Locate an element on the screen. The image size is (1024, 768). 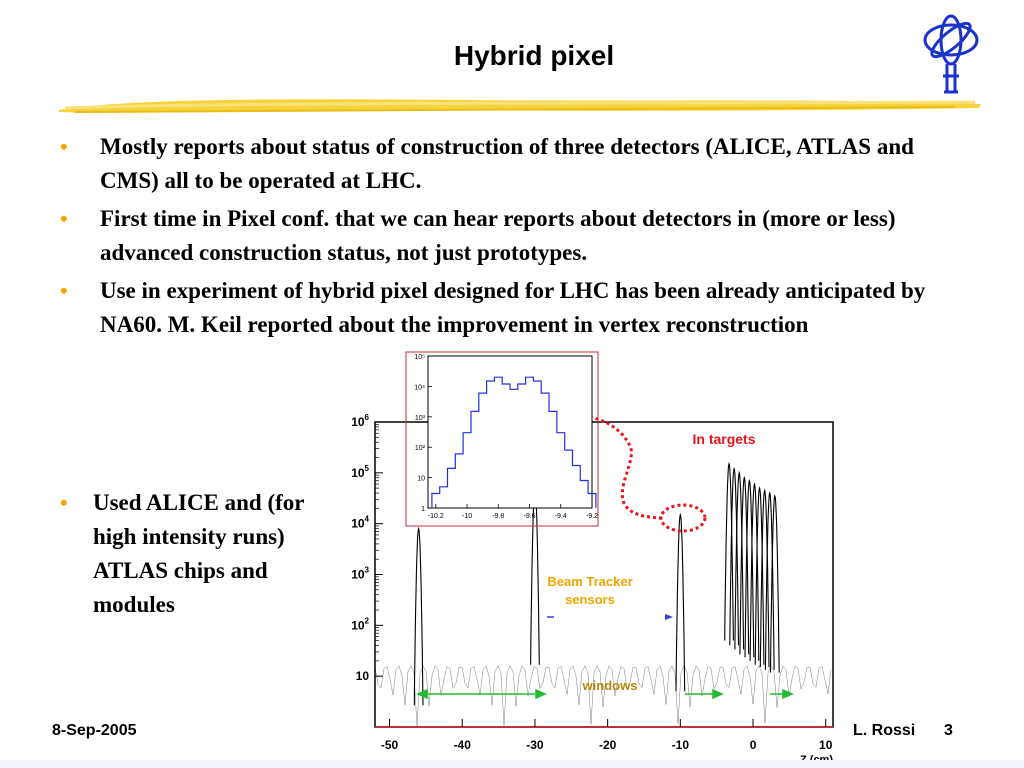
y-tick-label: 10⁴ is located at coordinates (360, 523).